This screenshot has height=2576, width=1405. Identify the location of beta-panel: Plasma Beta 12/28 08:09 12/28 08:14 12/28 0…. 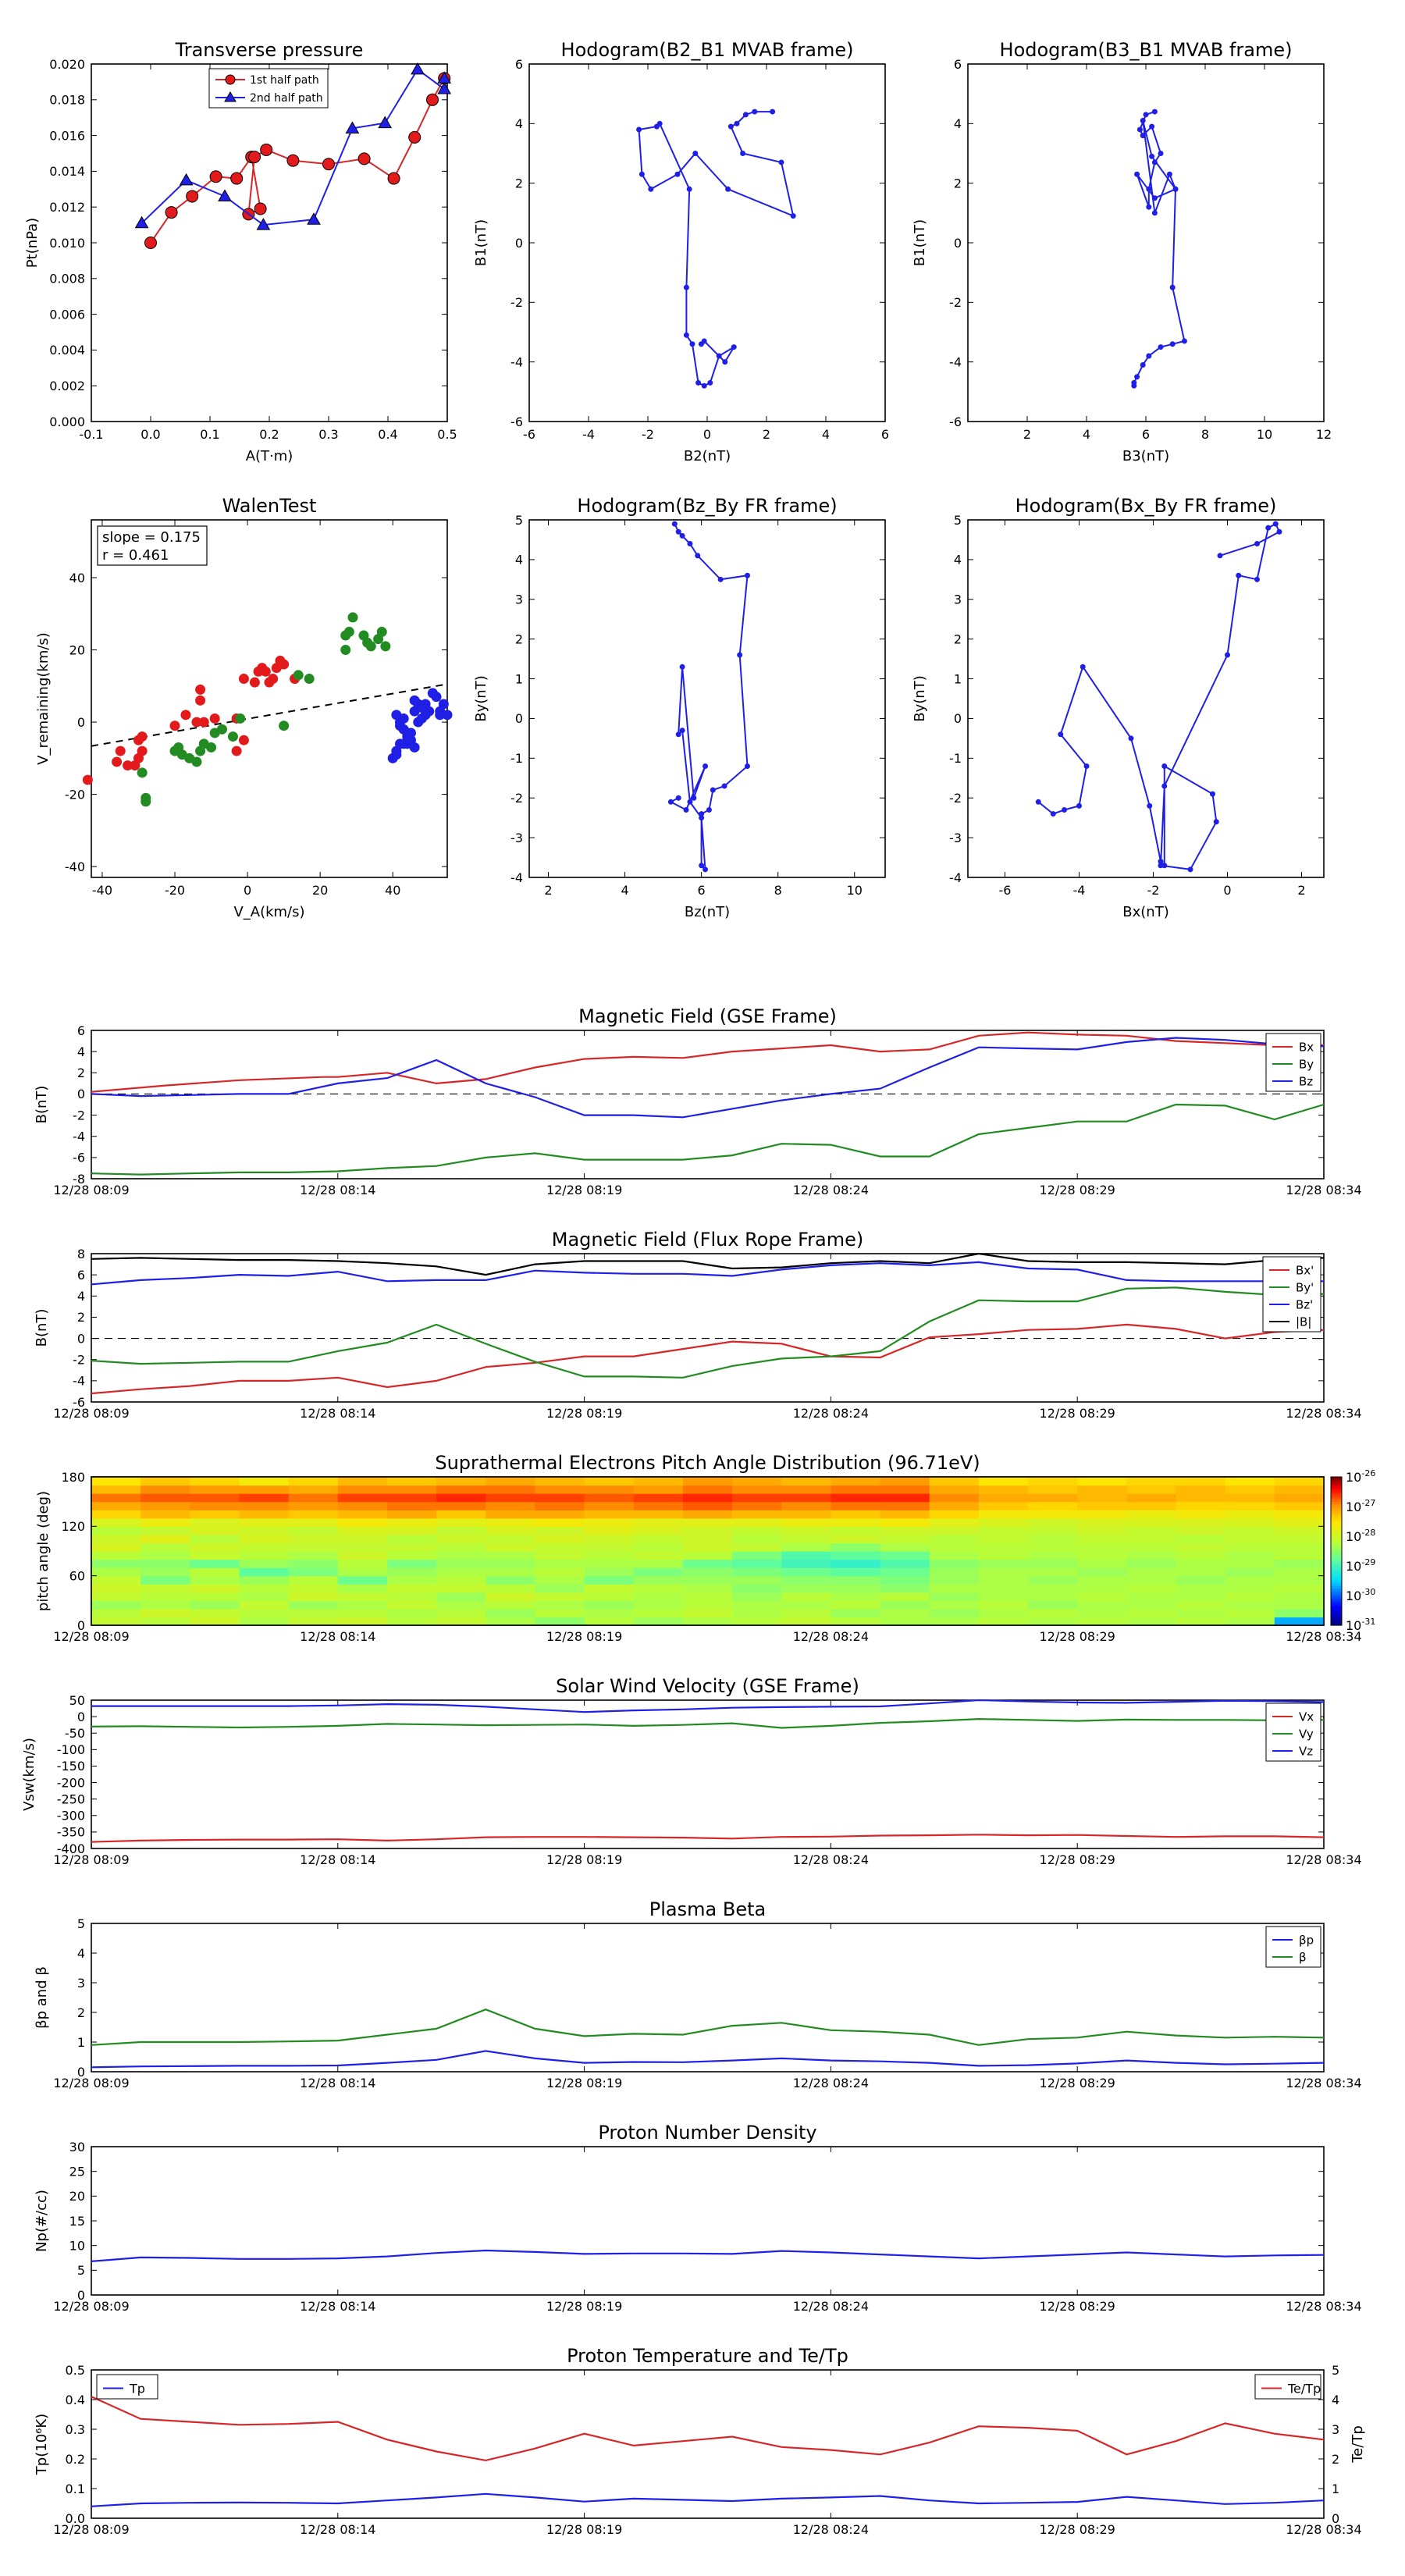
(698, 1994).